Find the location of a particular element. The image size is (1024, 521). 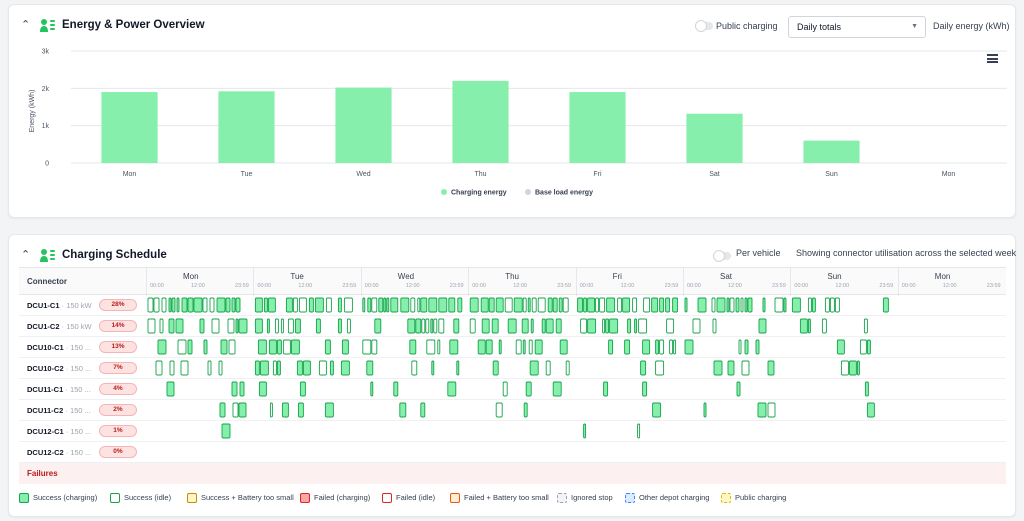

collapse-chevron-icon: ⌃ is located at coordinates (26, 25).